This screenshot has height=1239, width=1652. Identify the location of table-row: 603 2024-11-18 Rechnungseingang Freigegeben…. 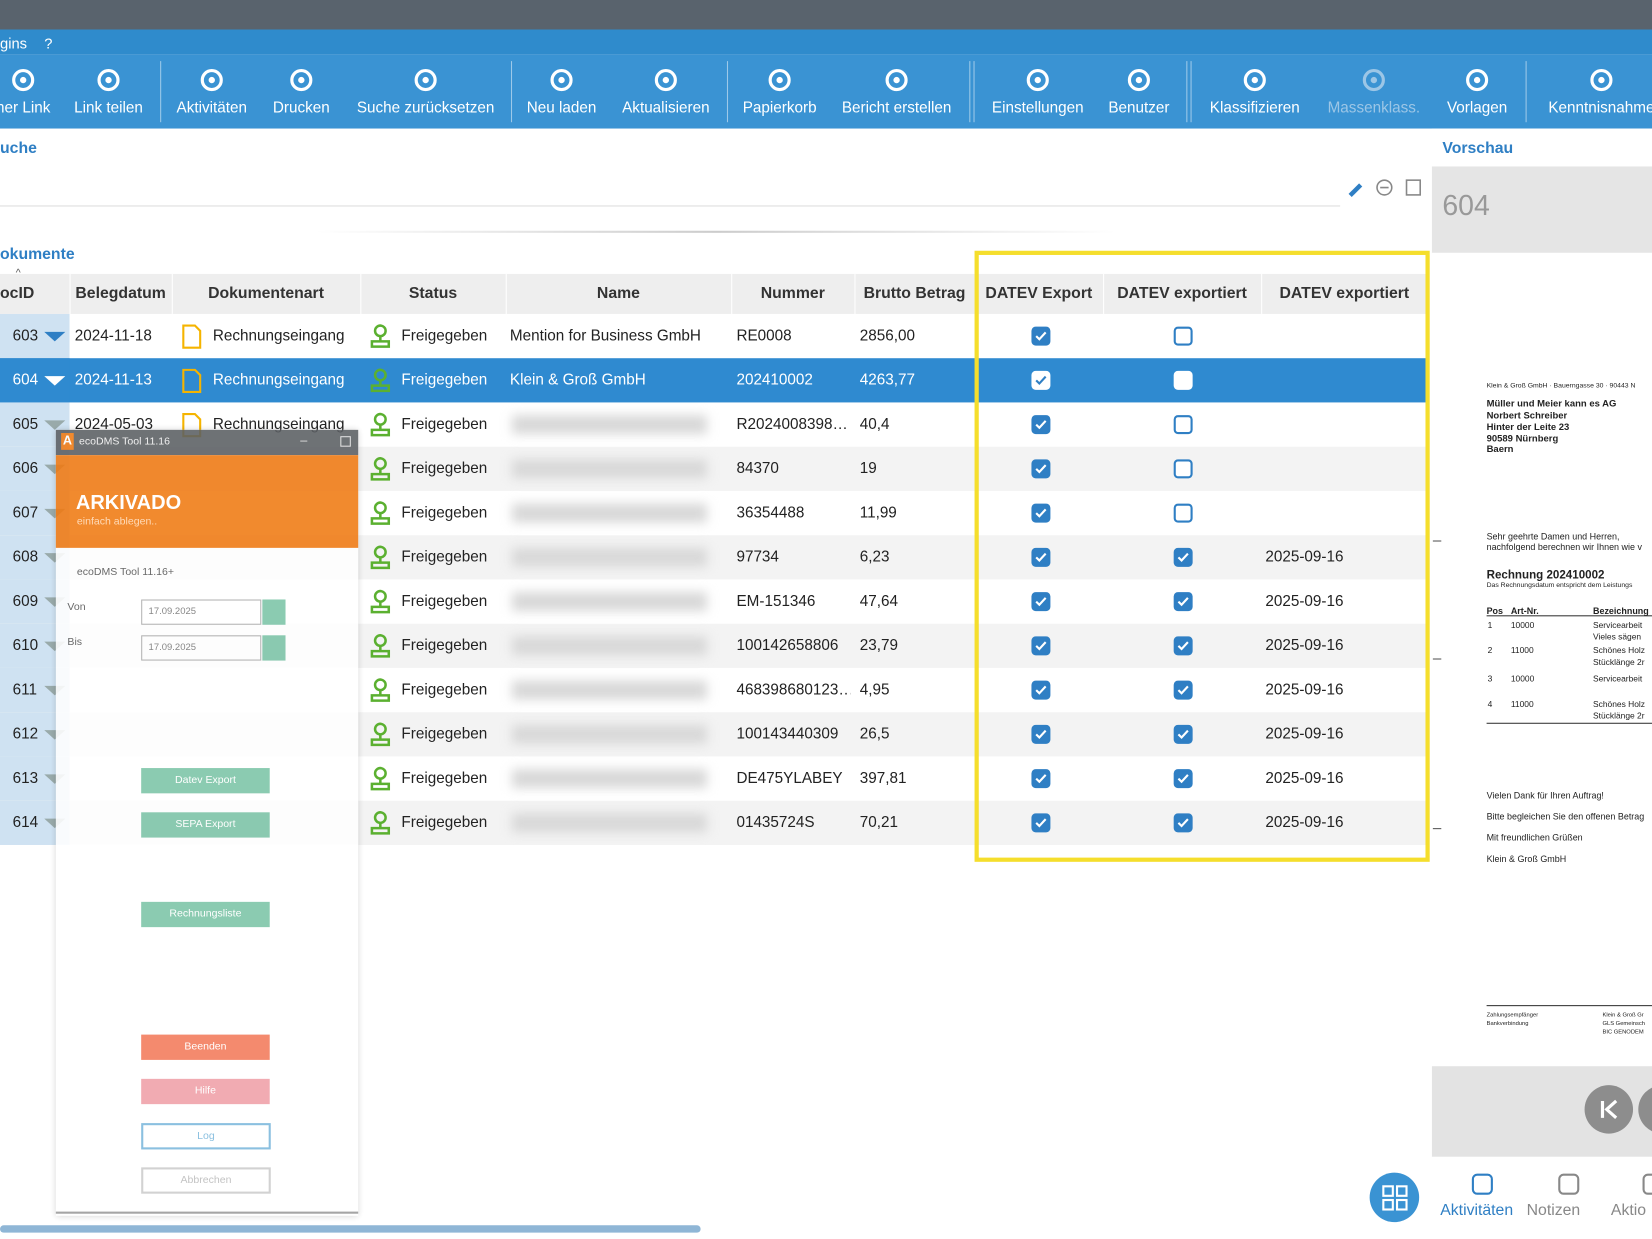
(714, 336).